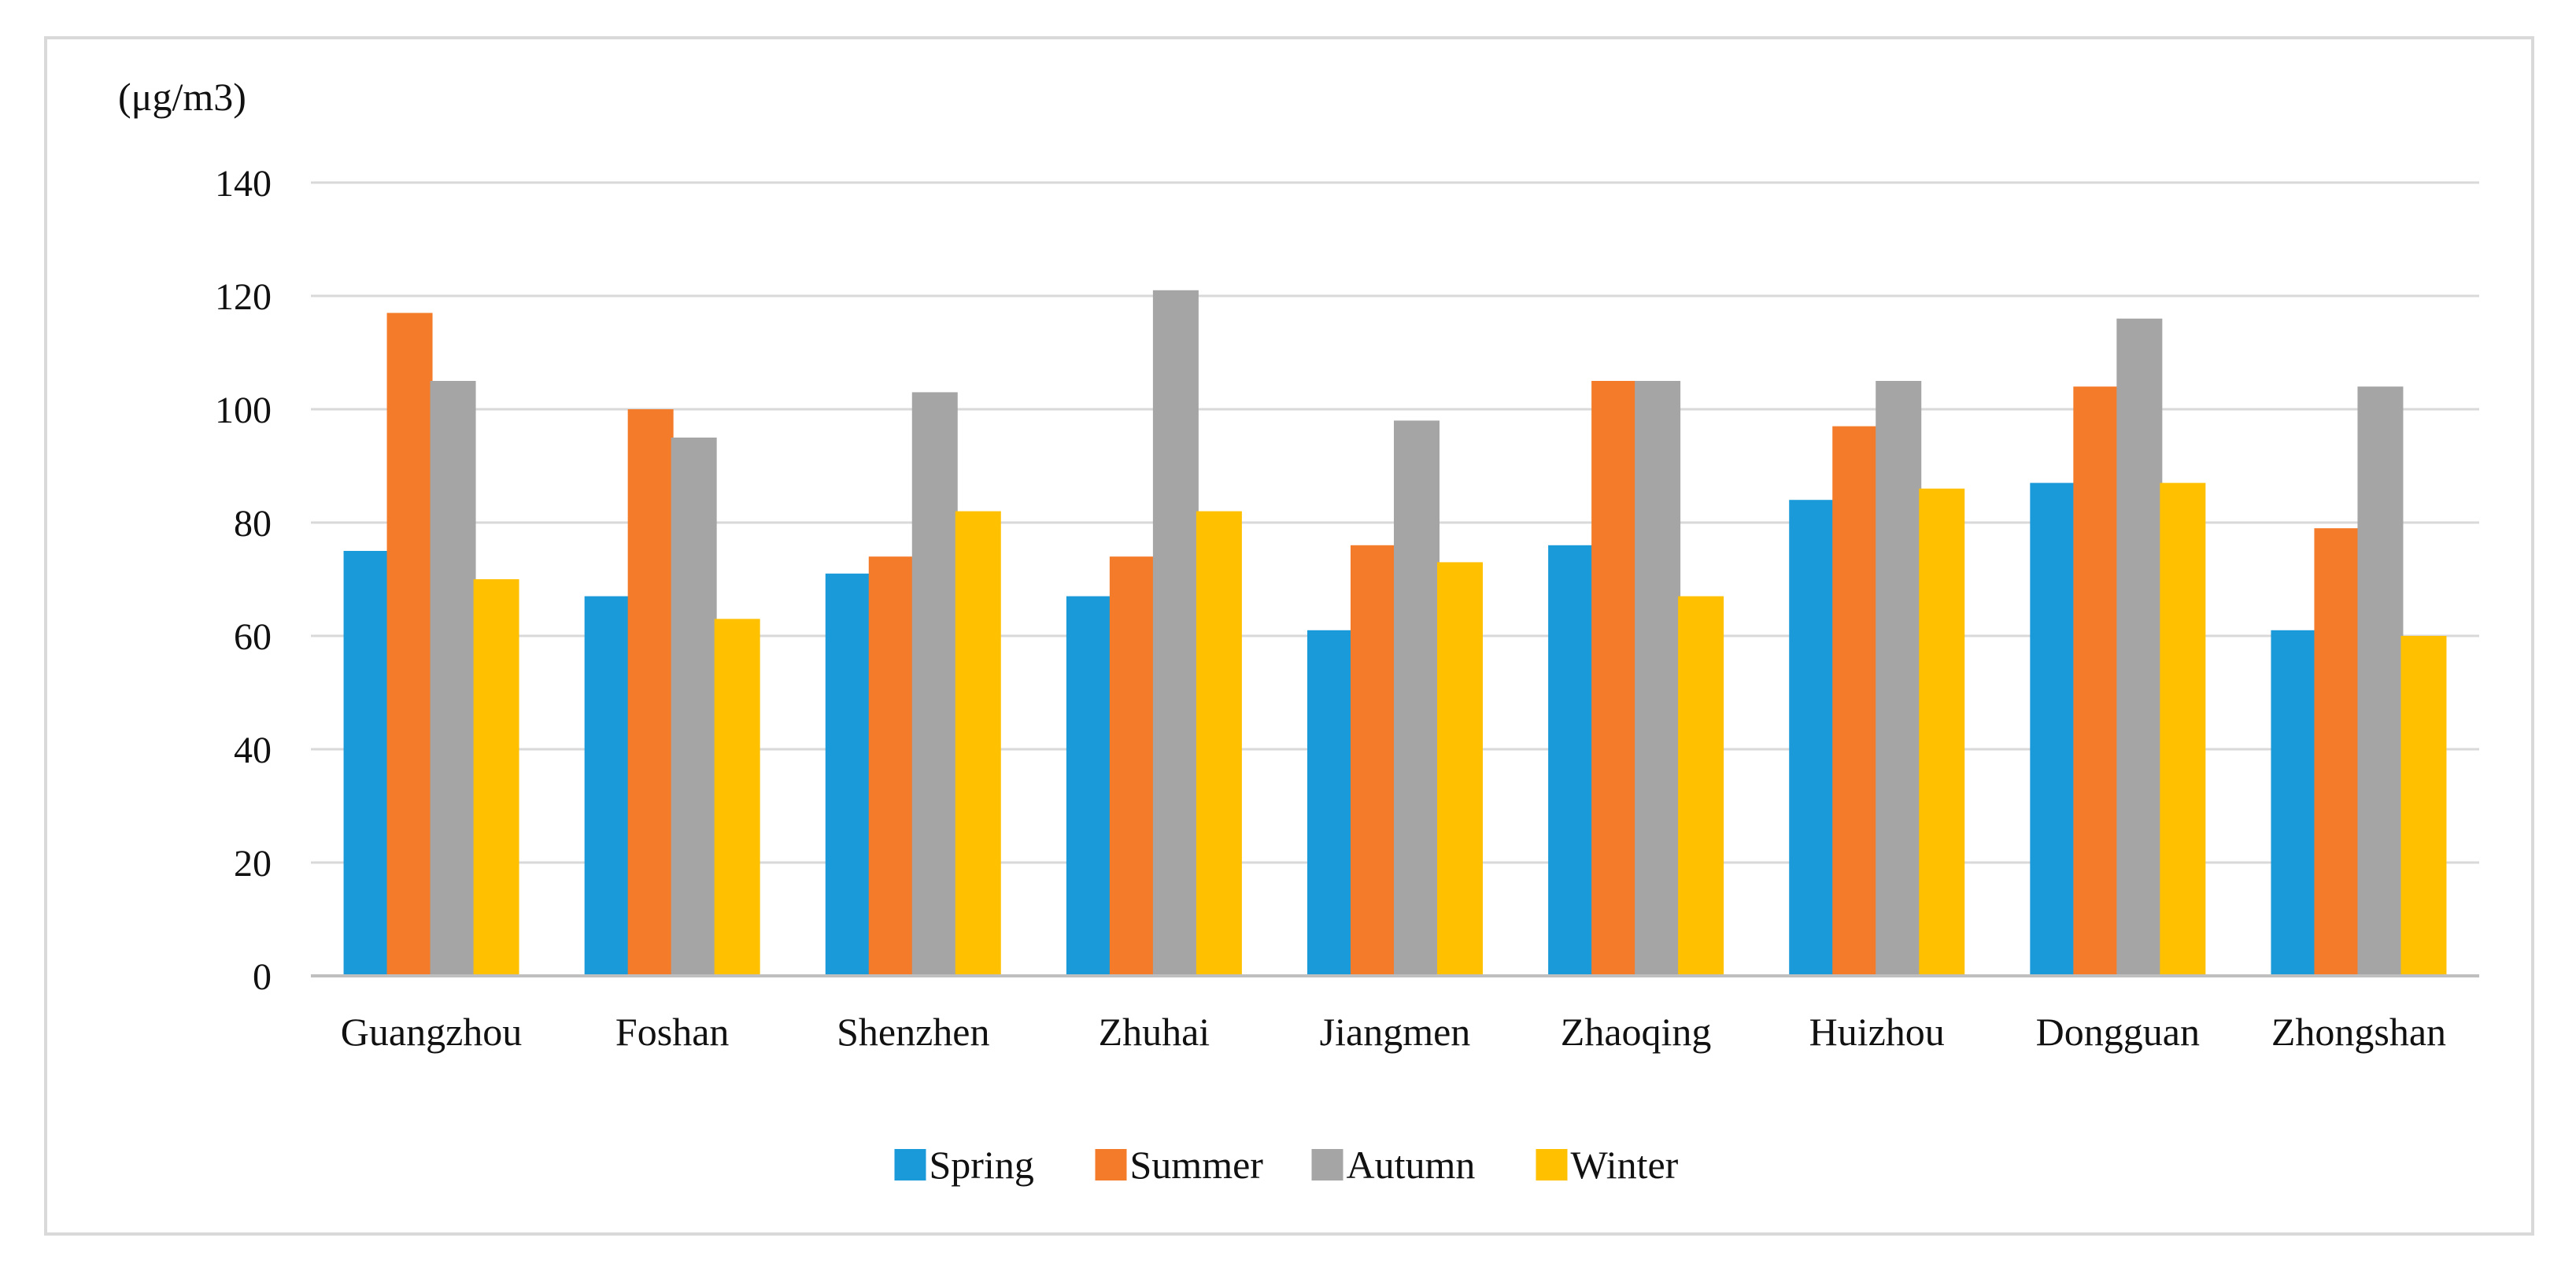 Image resolution: width=2576 pixels, height=1271 pixels. I want to click on y-axis-ticks: 0 20 40 60 80 100 120 140, so click(243, 580).